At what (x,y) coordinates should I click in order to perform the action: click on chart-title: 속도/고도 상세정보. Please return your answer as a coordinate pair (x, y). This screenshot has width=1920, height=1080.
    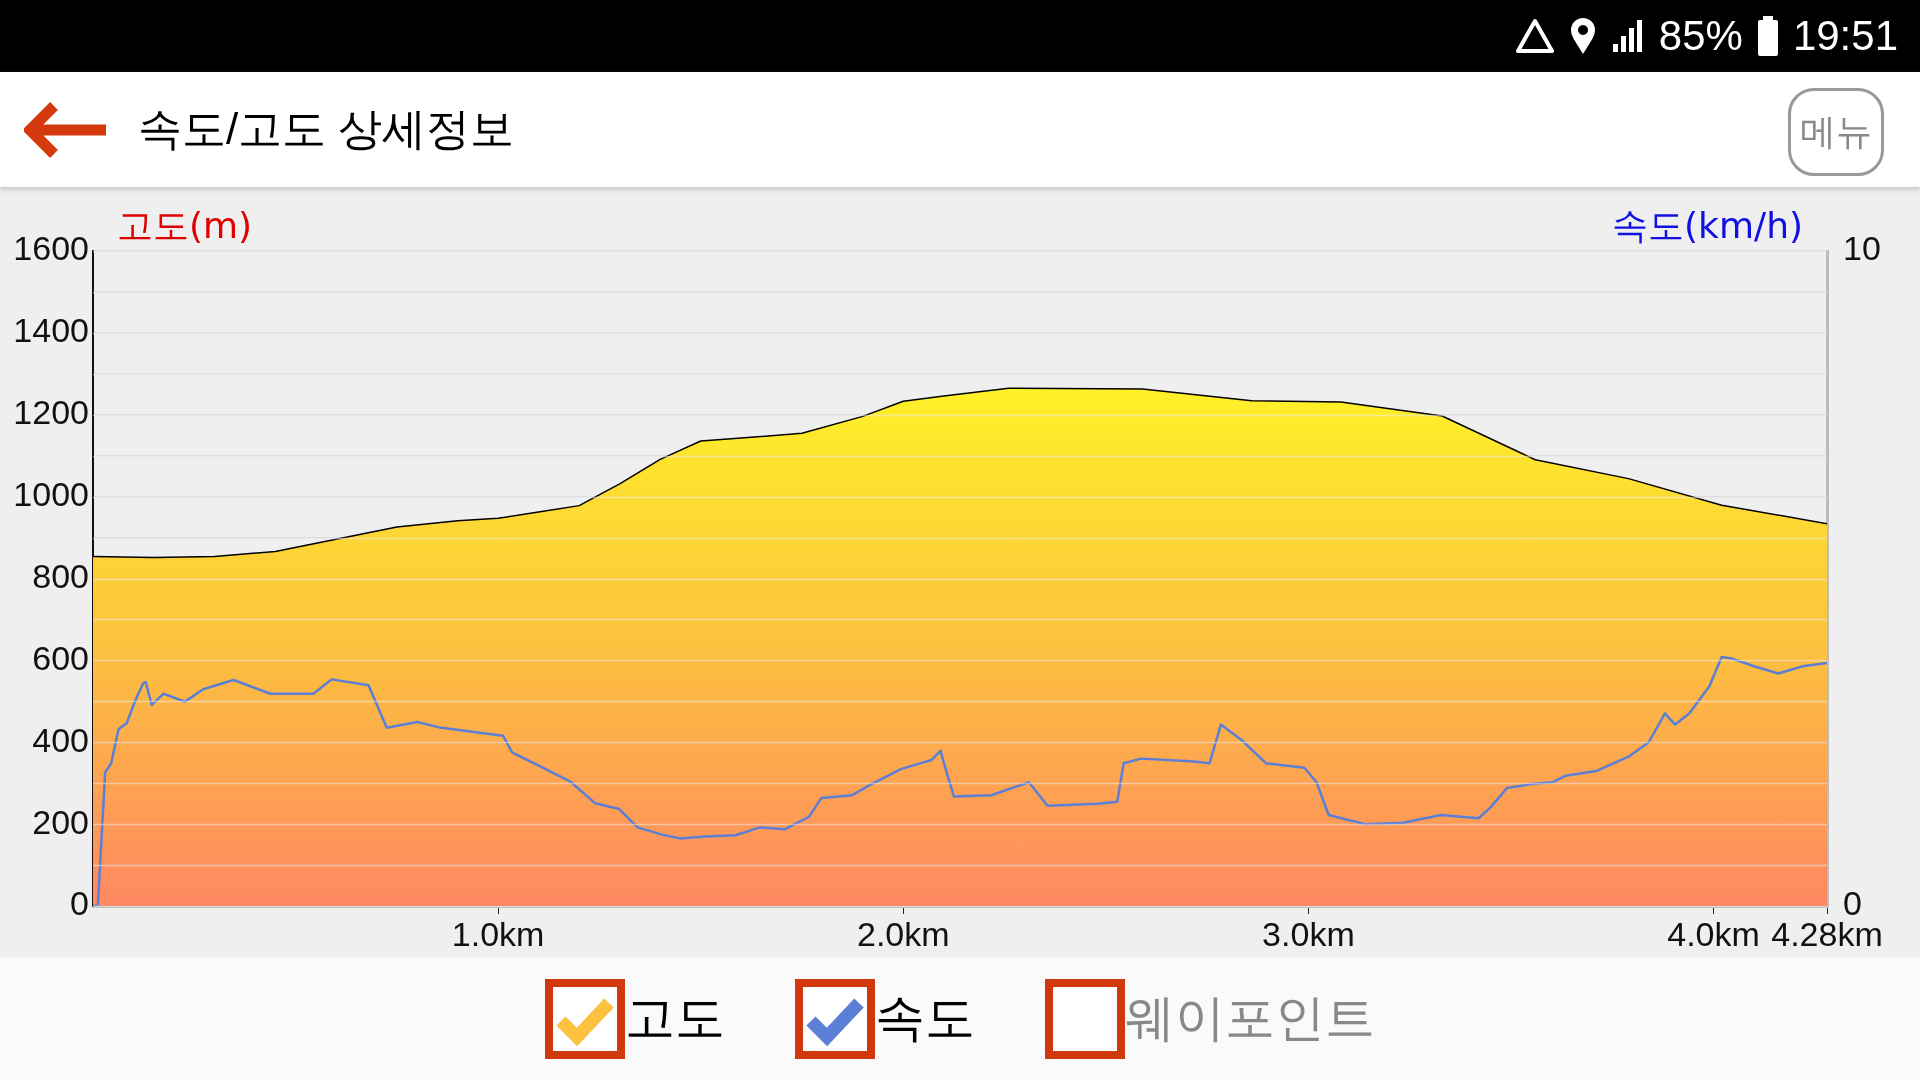
    Looking at the image, I should click on (326, 129).